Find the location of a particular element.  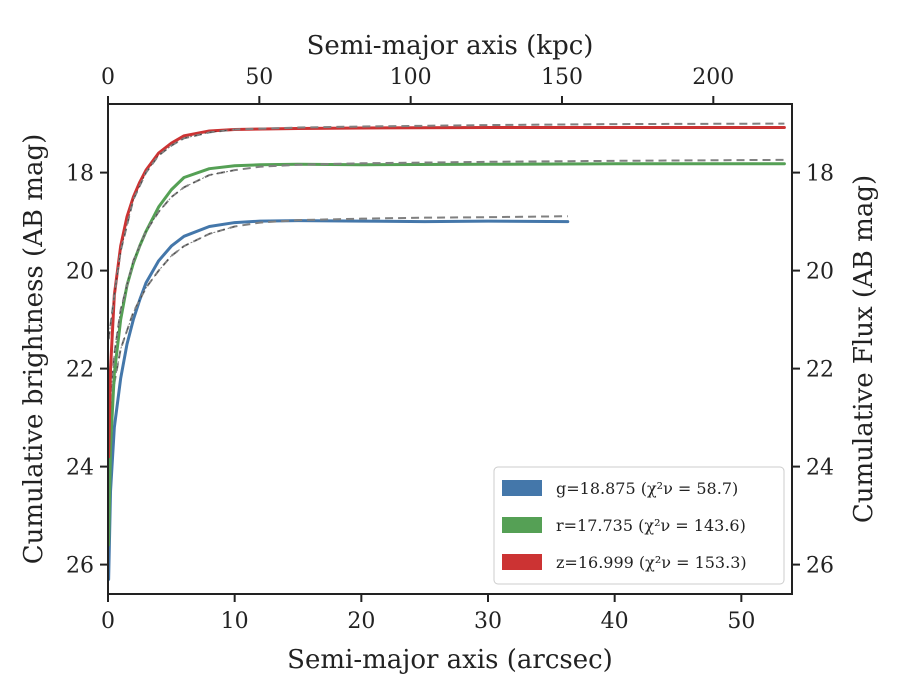

x-tick-label: 40 is located at coordinates (615, 621).